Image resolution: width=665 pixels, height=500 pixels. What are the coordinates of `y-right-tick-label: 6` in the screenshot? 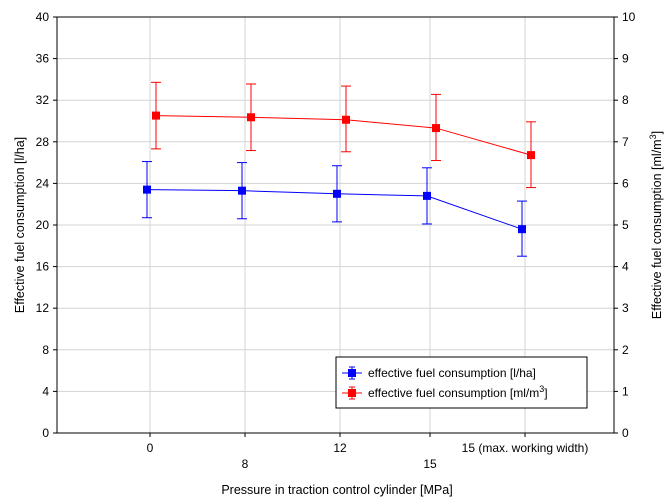 It's located at (625, 183).